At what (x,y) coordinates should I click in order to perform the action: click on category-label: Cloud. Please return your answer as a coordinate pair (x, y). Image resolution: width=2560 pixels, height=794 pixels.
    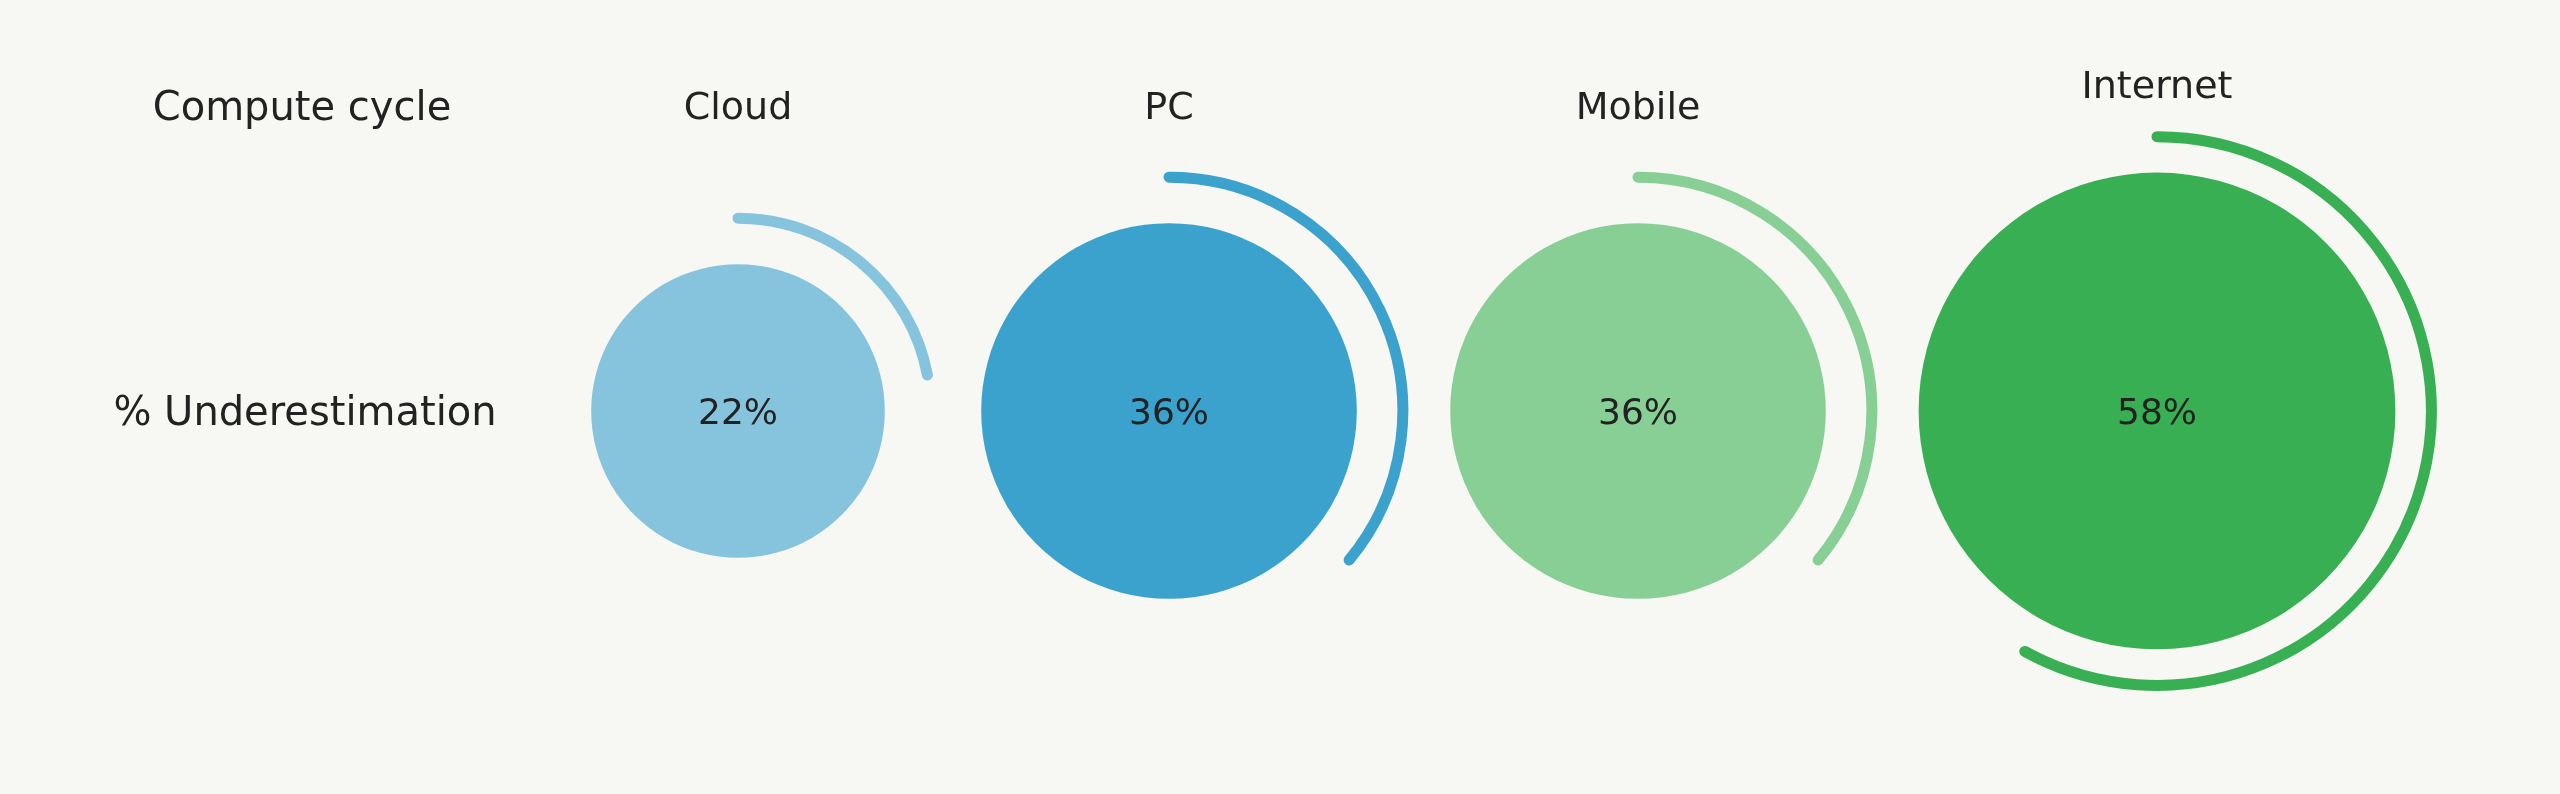
    Looking at the image, I should click on (738, 106).